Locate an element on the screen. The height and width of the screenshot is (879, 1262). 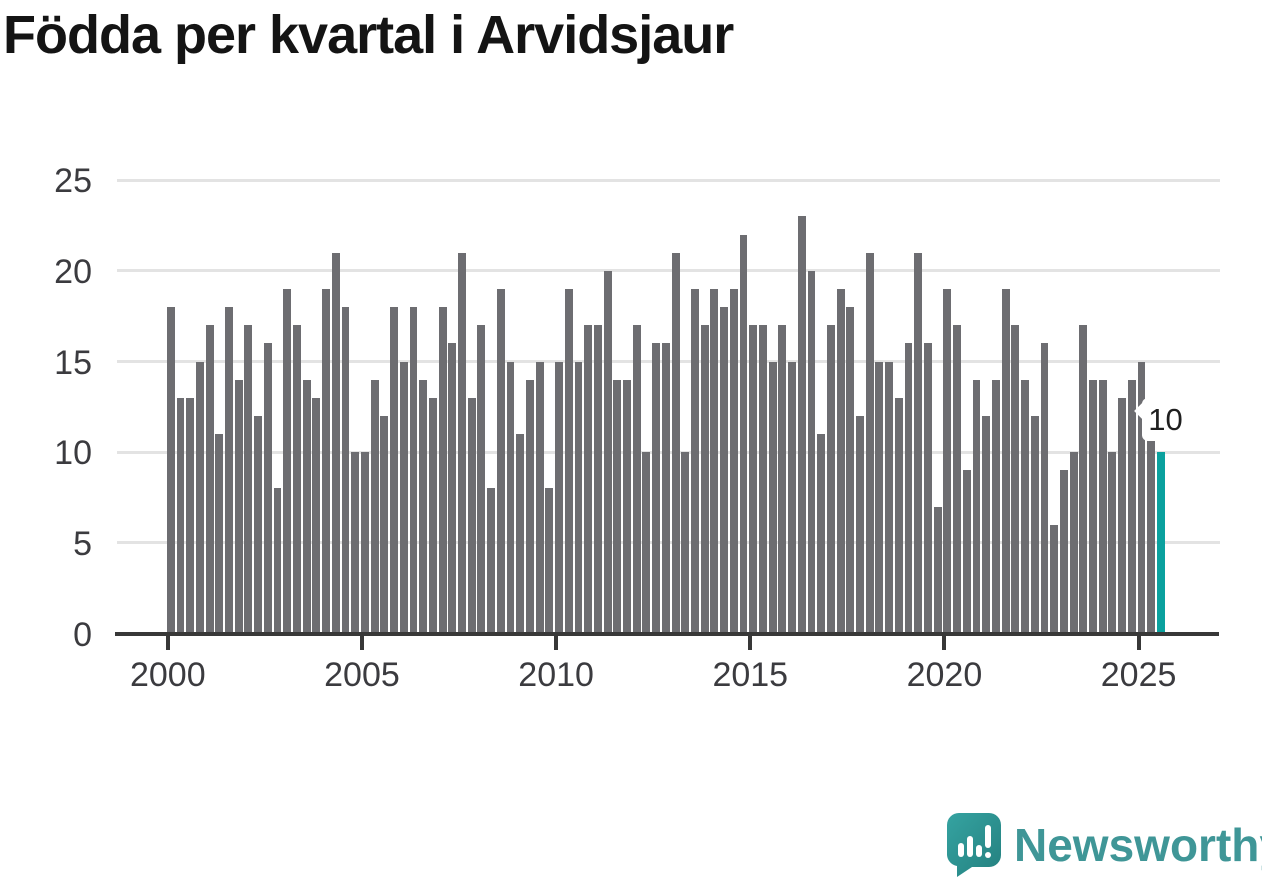
x-axis-tick-label: 2010 is located at coordinates (556, 674).